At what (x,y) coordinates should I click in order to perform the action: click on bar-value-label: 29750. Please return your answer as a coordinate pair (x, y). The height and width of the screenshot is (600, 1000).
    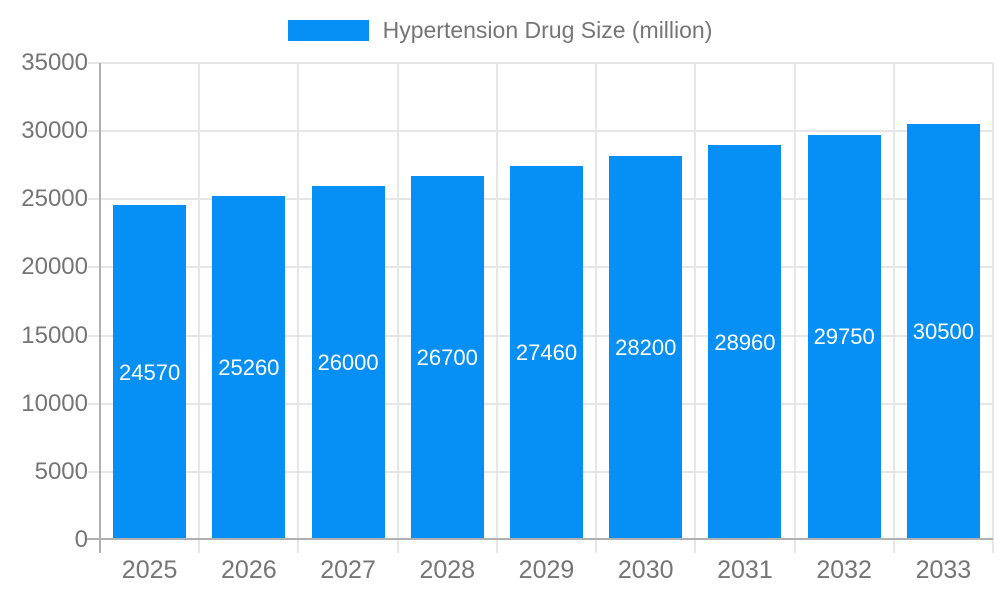
    Looking at the image, I should click on (844, 337).